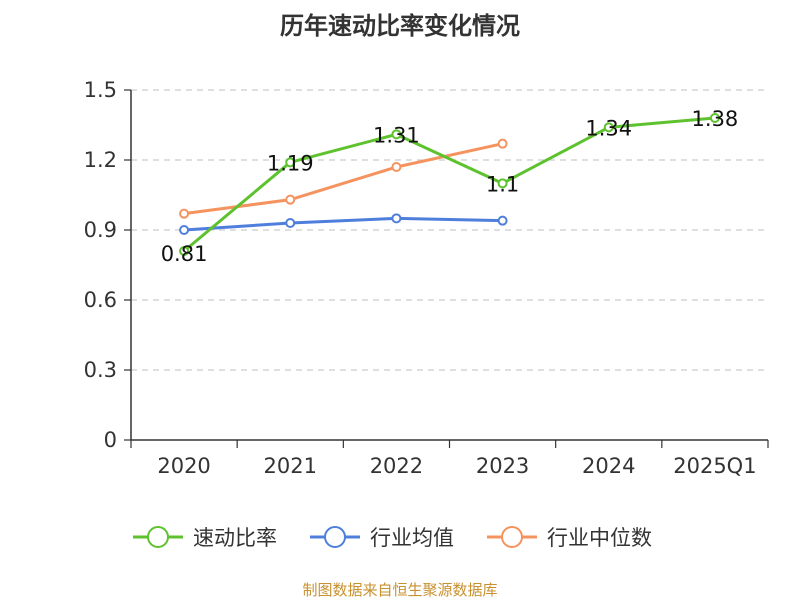 This screenshot has height=600, width=800. What do you see at coordinates (599, 538) in the screenshot?
I see `legend-label: 行业中位数` at bounding box center [599, 538].